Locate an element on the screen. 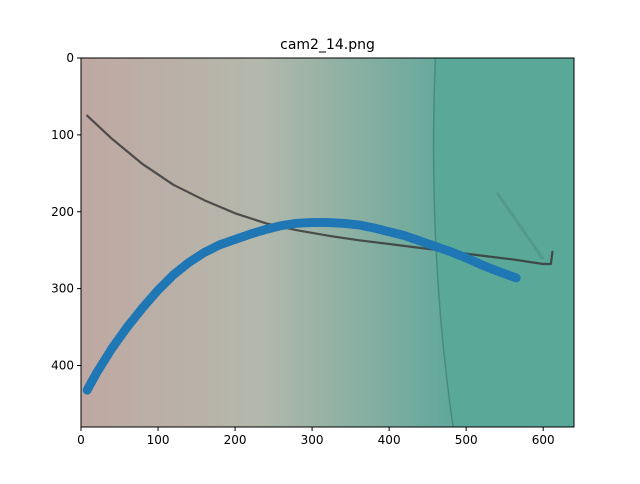  y-axis: 0 100 200 300 400 is located at coordinates (66, 212).